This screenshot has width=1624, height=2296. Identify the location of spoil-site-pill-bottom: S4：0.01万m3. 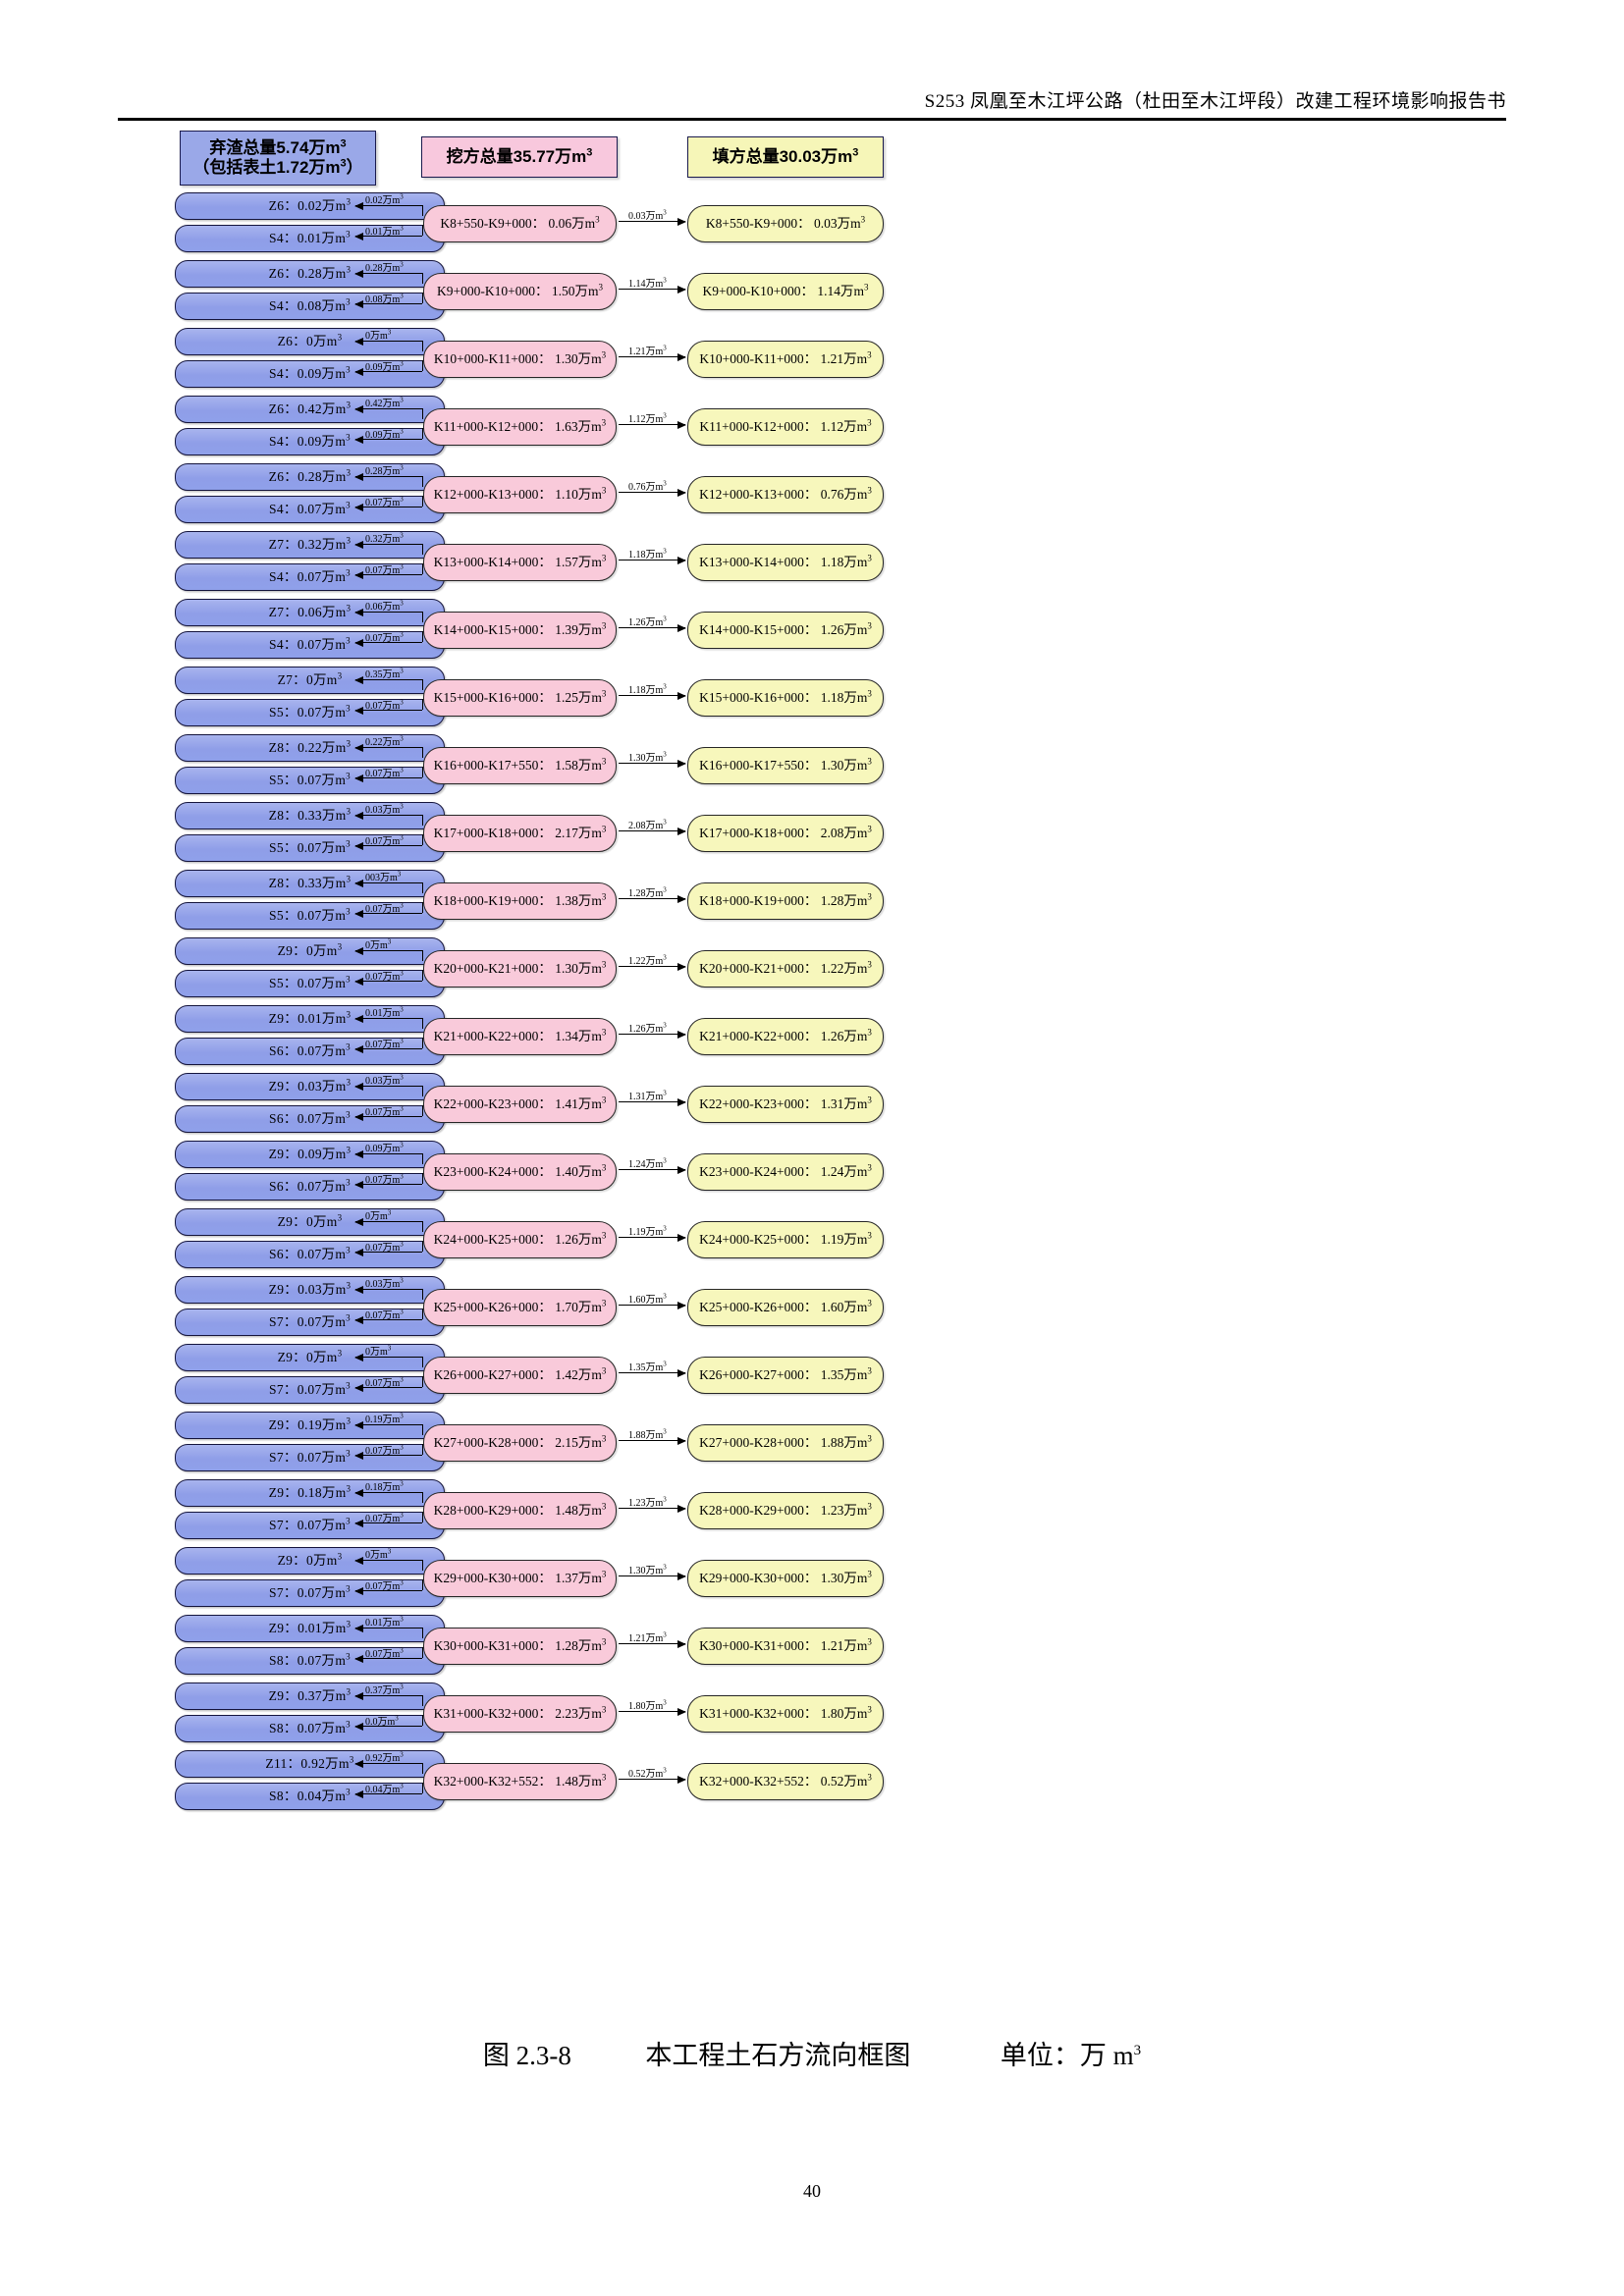
(310, 238).